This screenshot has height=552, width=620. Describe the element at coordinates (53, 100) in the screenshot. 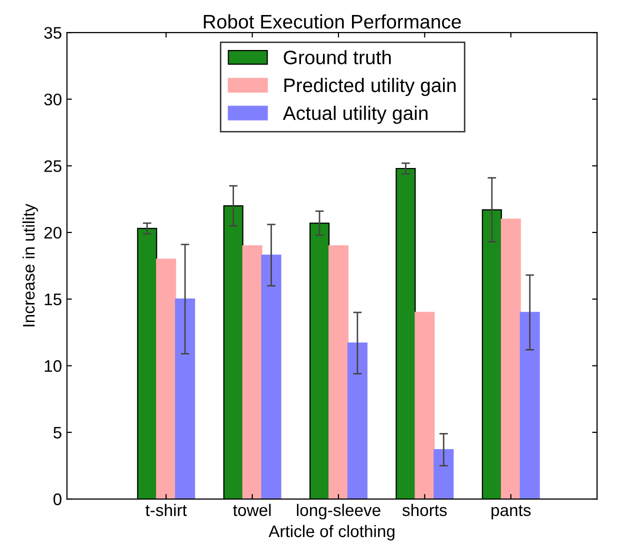

I see `y-tick-label: 30` at that location.